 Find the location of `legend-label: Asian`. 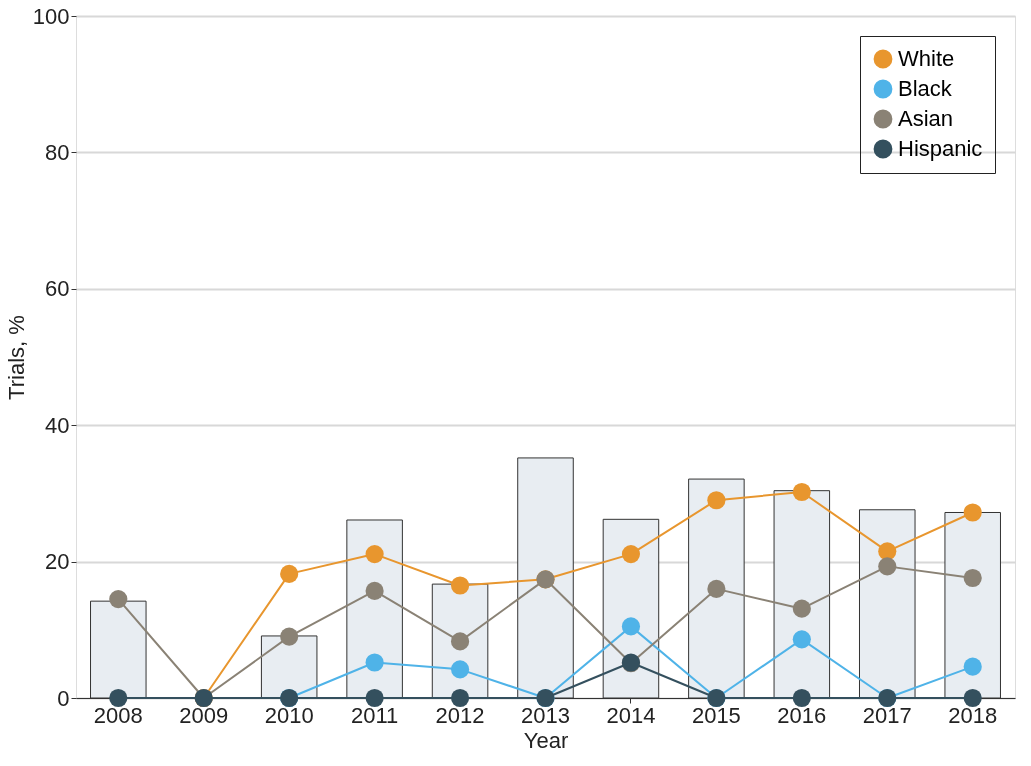

legend-label: Asian is located at coordinates (926, 118).